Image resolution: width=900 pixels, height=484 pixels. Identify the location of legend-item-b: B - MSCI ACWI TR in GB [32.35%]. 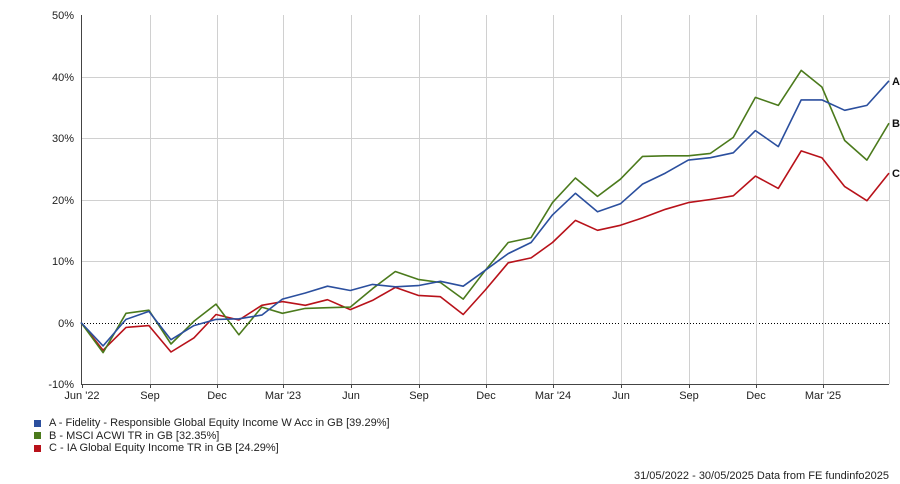
(212, 436).